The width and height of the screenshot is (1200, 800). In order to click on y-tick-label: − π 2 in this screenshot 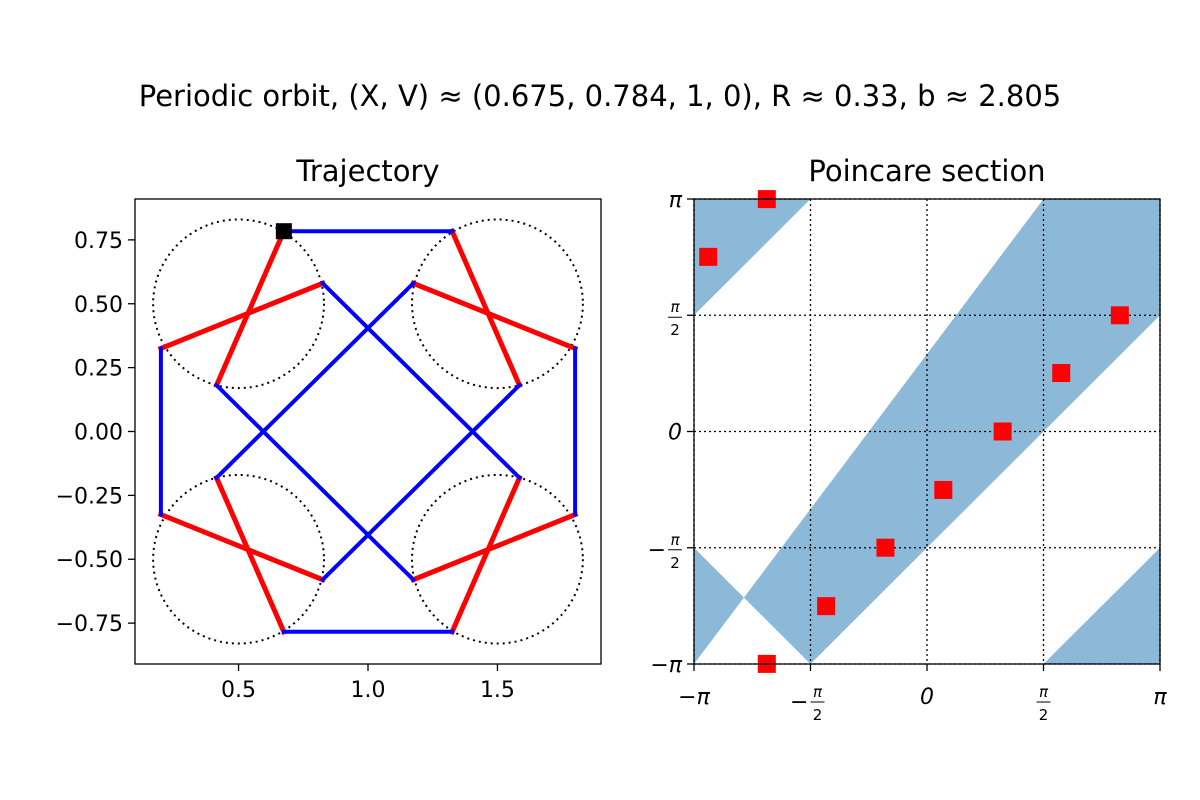, I will do `click(665, 551)`.